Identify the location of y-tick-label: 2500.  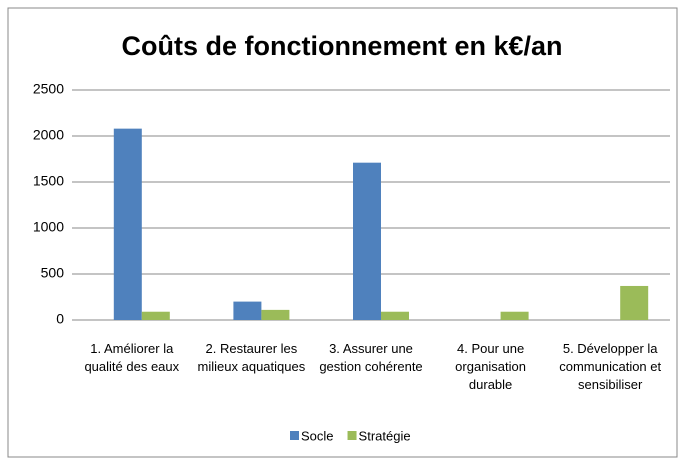
(48, 89).